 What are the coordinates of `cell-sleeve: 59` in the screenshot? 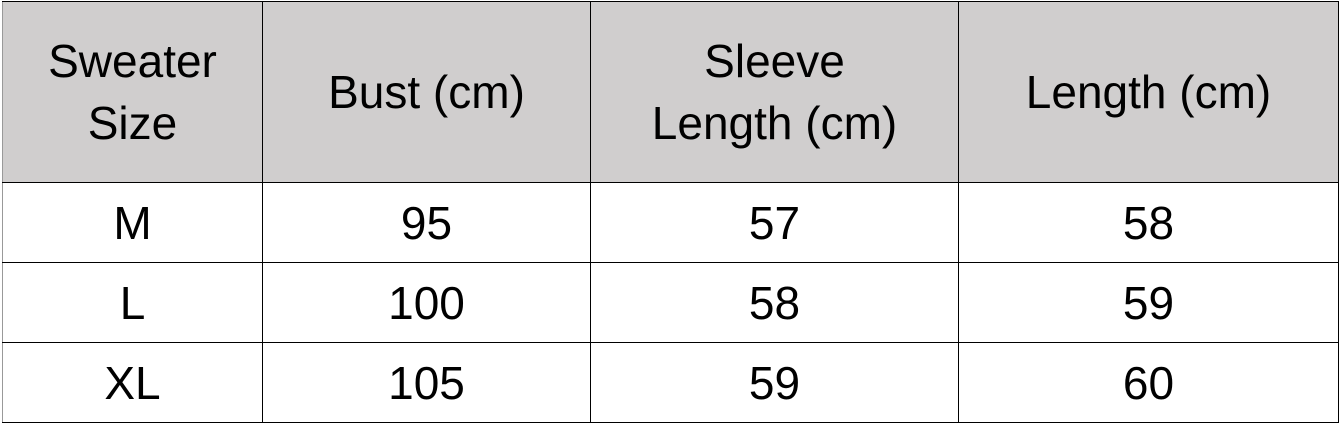 It's located at (774, 382).